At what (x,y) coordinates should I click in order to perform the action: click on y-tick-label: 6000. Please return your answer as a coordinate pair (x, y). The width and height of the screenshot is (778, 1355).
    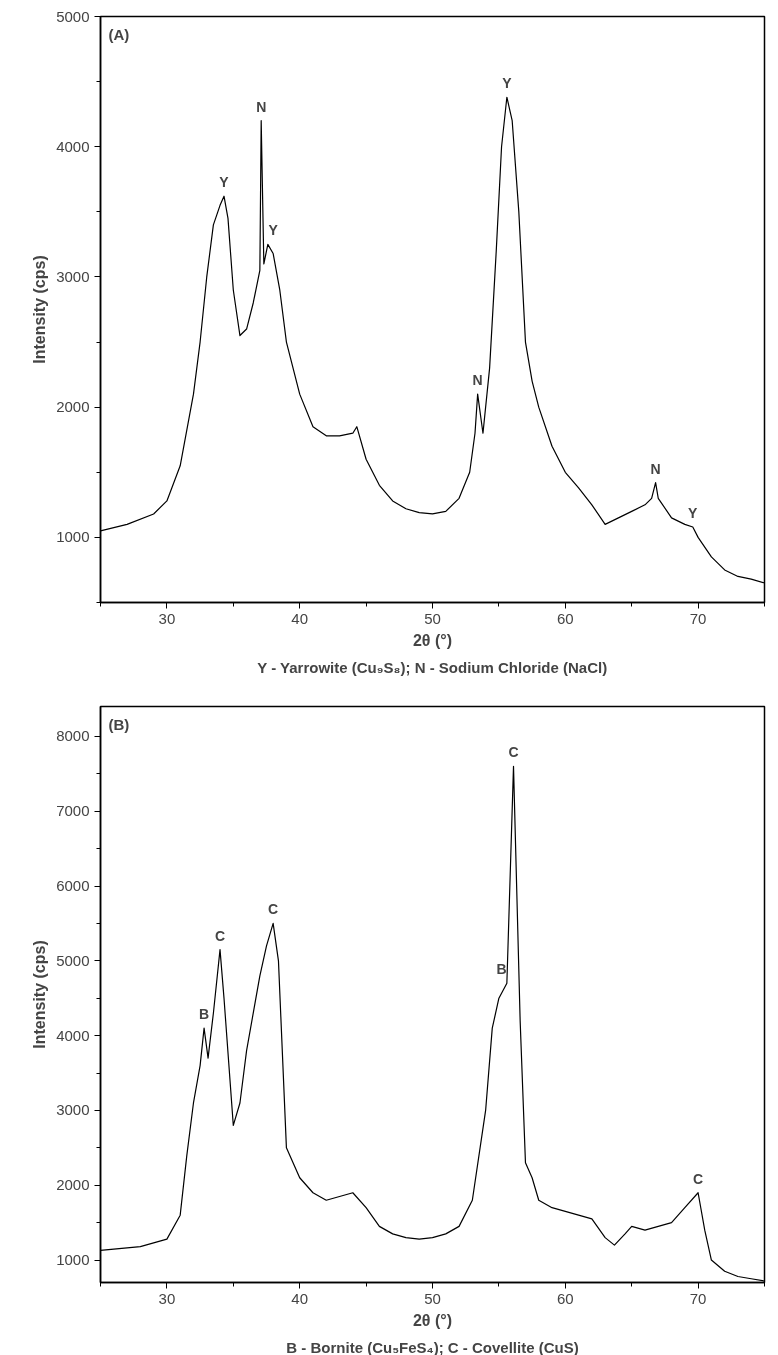
    Looking at the image, I should click on (73, 886).